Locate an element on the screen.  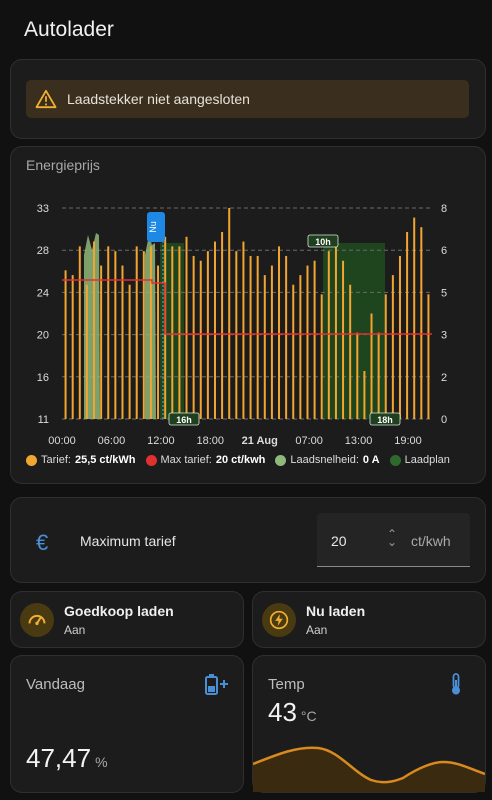
warning-icon is located at coordinates (46, 99).